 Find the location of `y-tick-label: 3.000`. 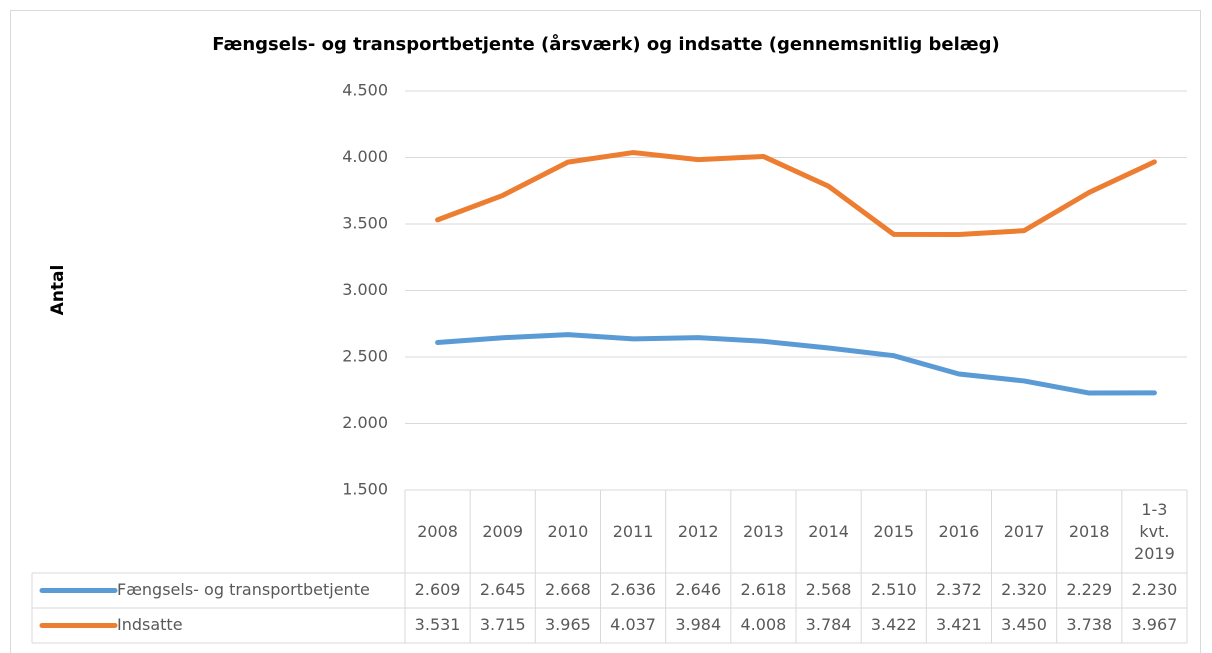

y-tick-label: 3.000 is located at coordinates (365, 289).